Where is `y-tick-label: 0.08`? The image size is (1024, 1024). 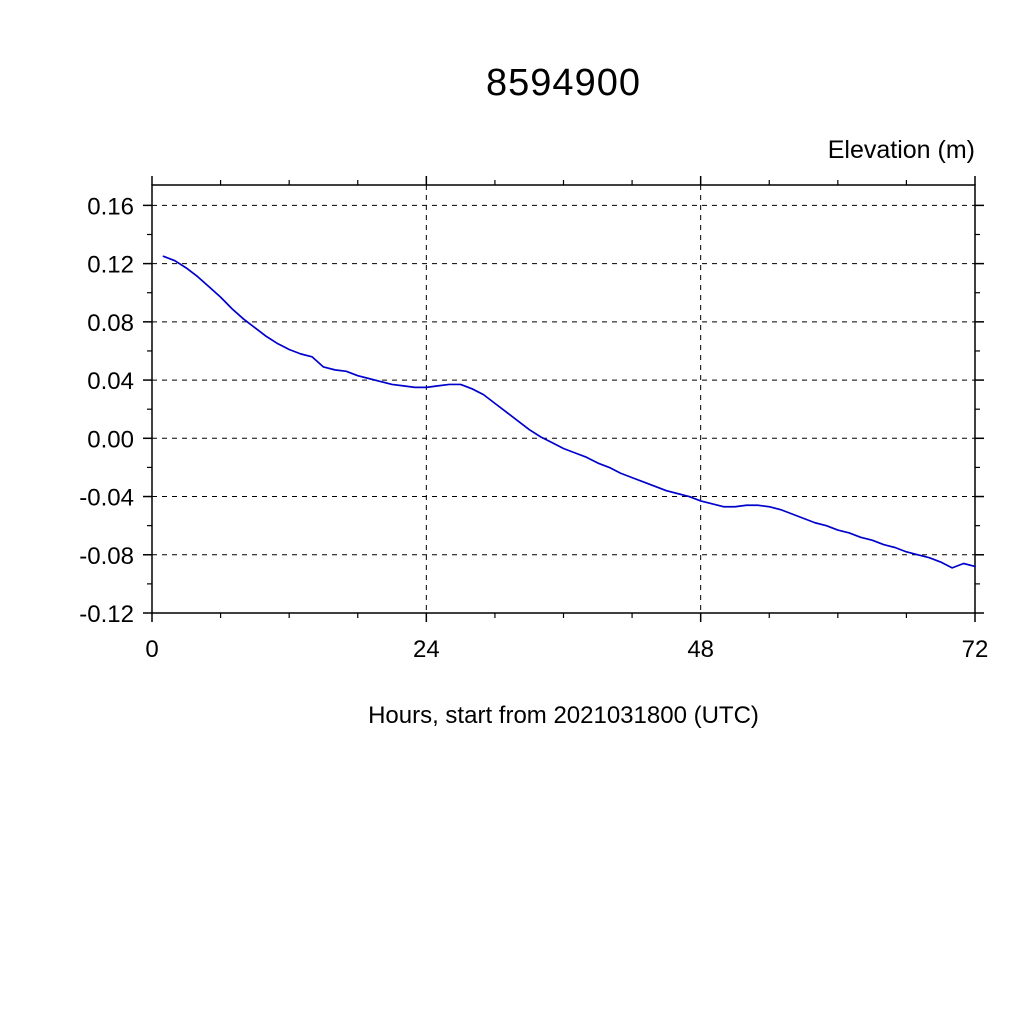
y-tick-label: 0.08 is located at coordinates (110, 323).